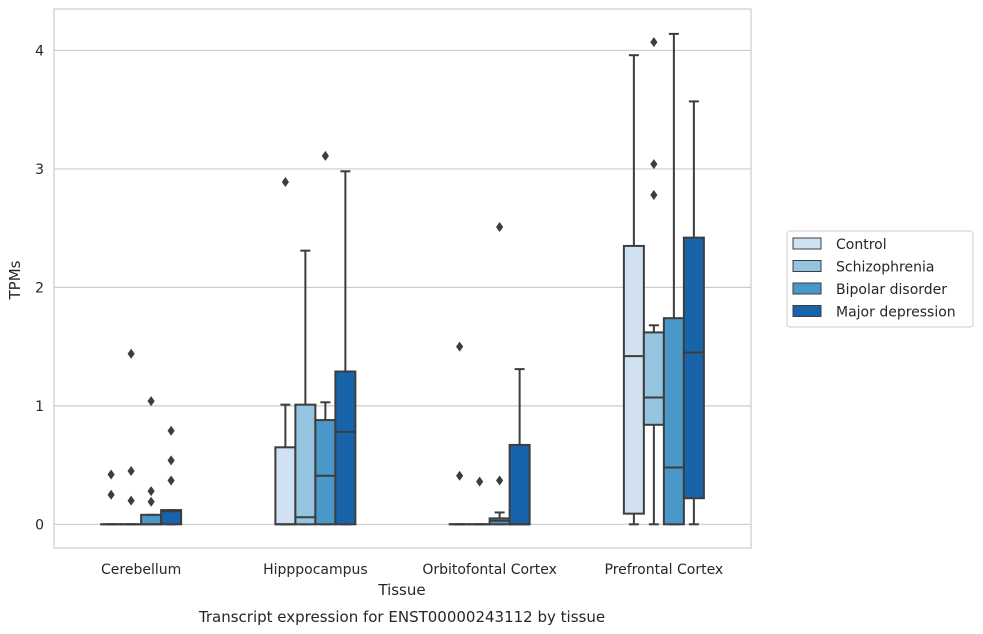  I want to click on y-tick-labels: 0 1 2 3 4, so click(39, 288).